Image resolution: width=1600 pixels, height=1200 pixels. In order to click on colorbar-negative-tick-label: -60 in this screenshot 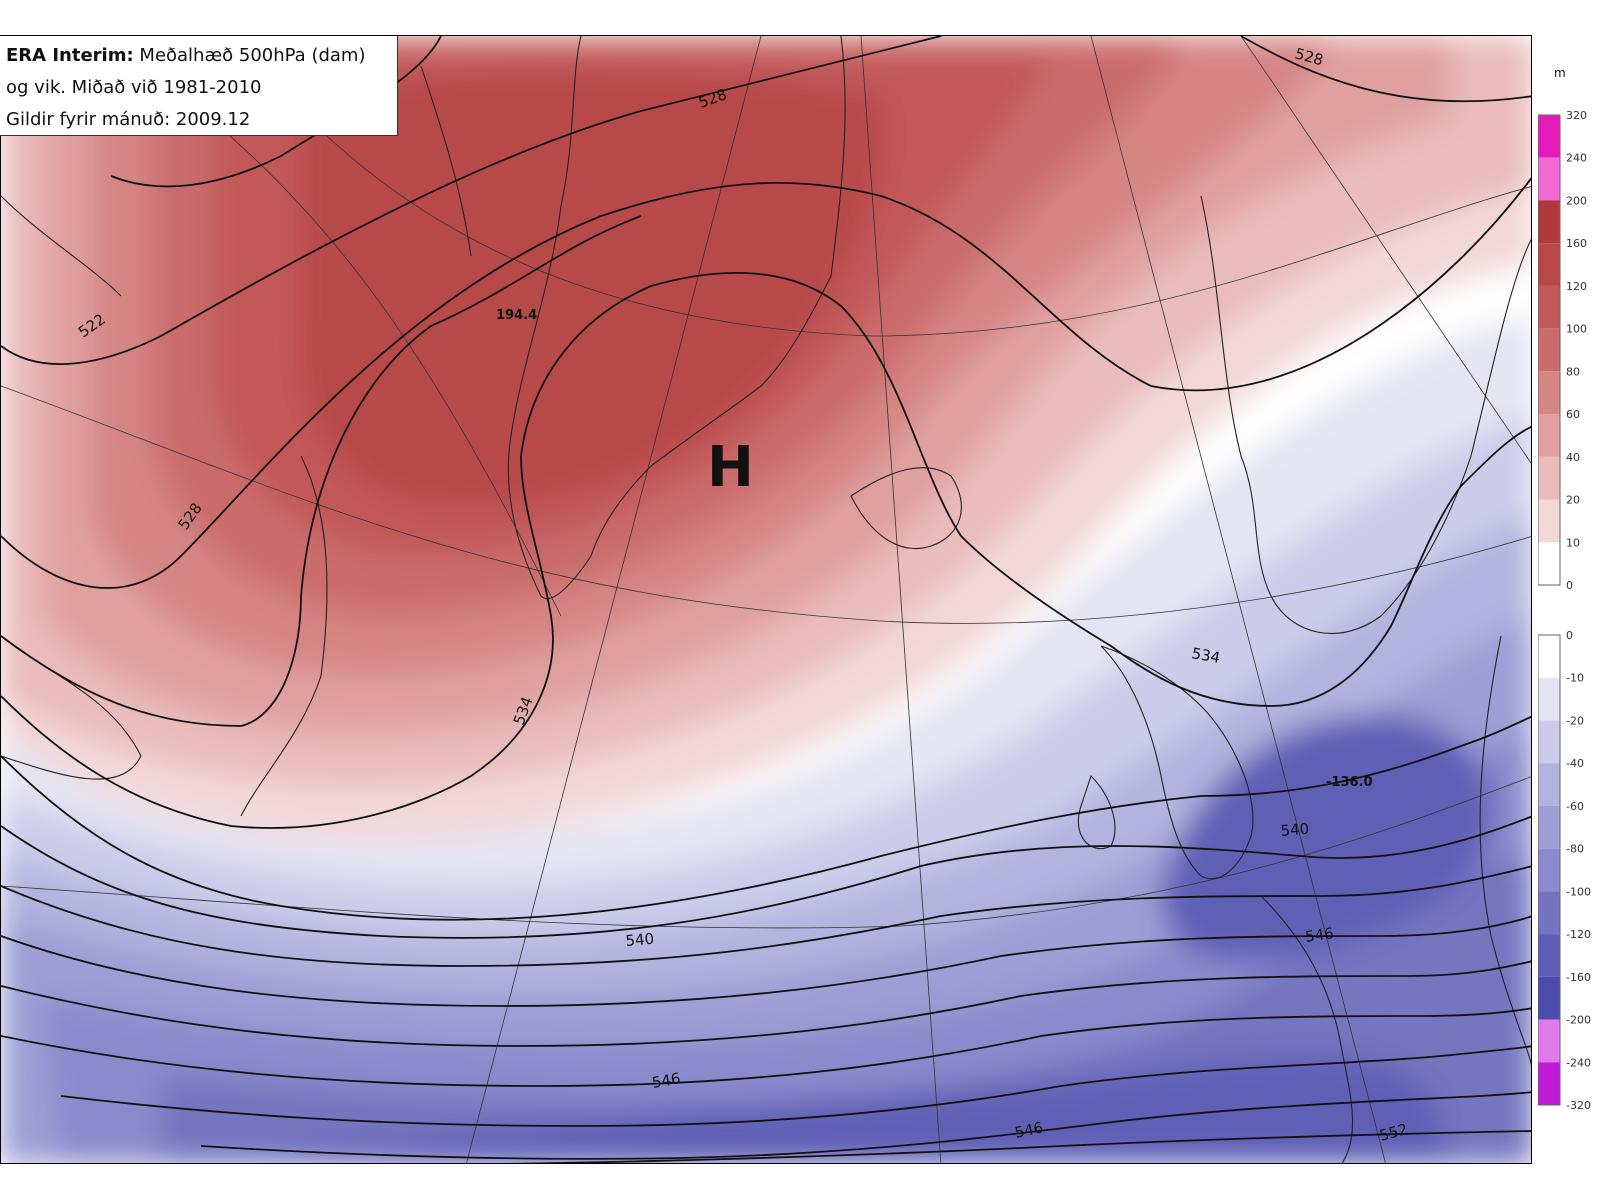, I will do `click(1575, 806)`.